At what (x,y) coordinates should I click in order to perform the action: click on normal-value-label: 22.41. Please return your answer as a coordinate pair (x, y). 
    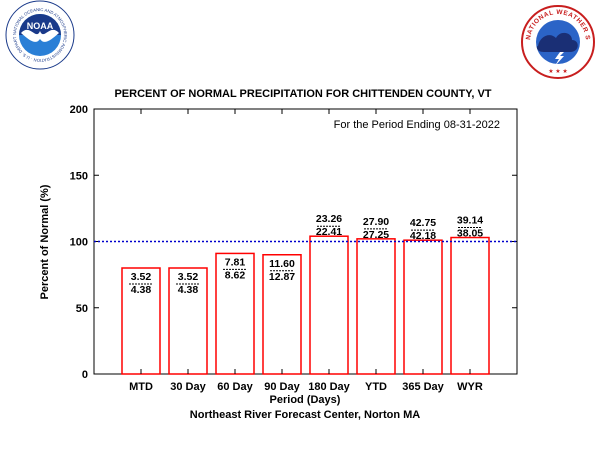
    Looking at the image, I should click on (329, 232).